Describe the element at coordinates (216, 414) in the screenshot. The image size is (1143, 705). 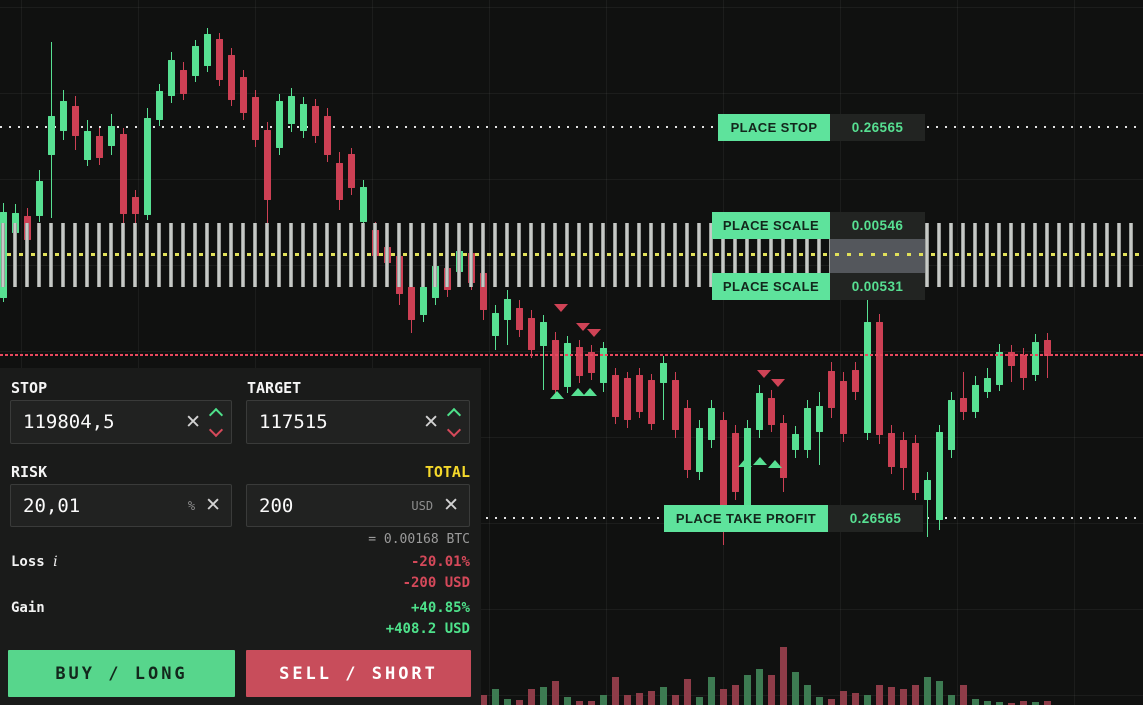
I see `stop-increment-icon` at that location.